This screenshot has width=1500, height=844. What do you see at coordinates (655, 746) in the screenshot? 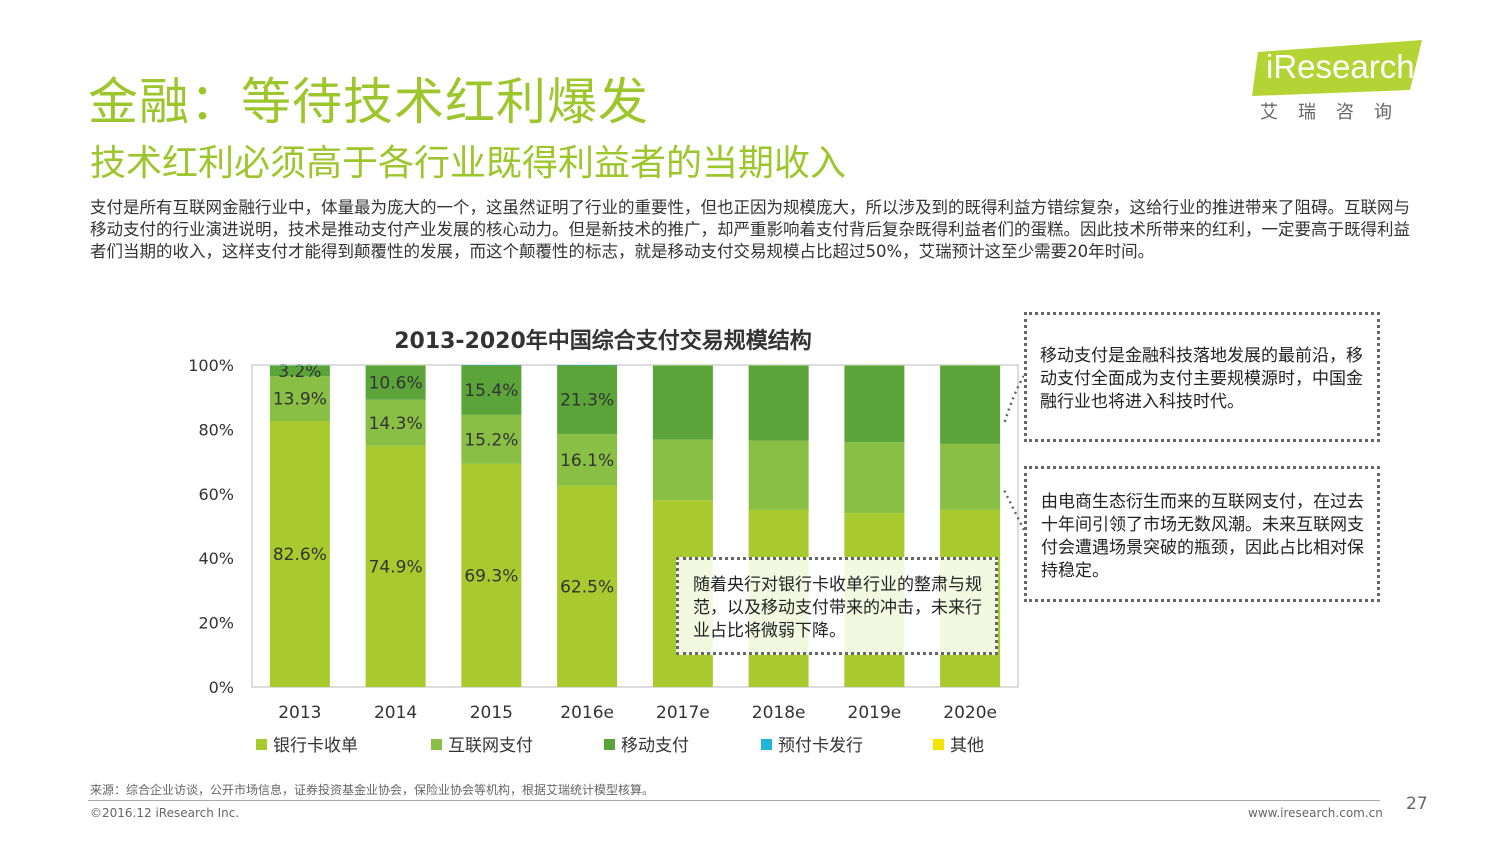
I see `legend-label: 移动支付` at bounding box center [655, 746].